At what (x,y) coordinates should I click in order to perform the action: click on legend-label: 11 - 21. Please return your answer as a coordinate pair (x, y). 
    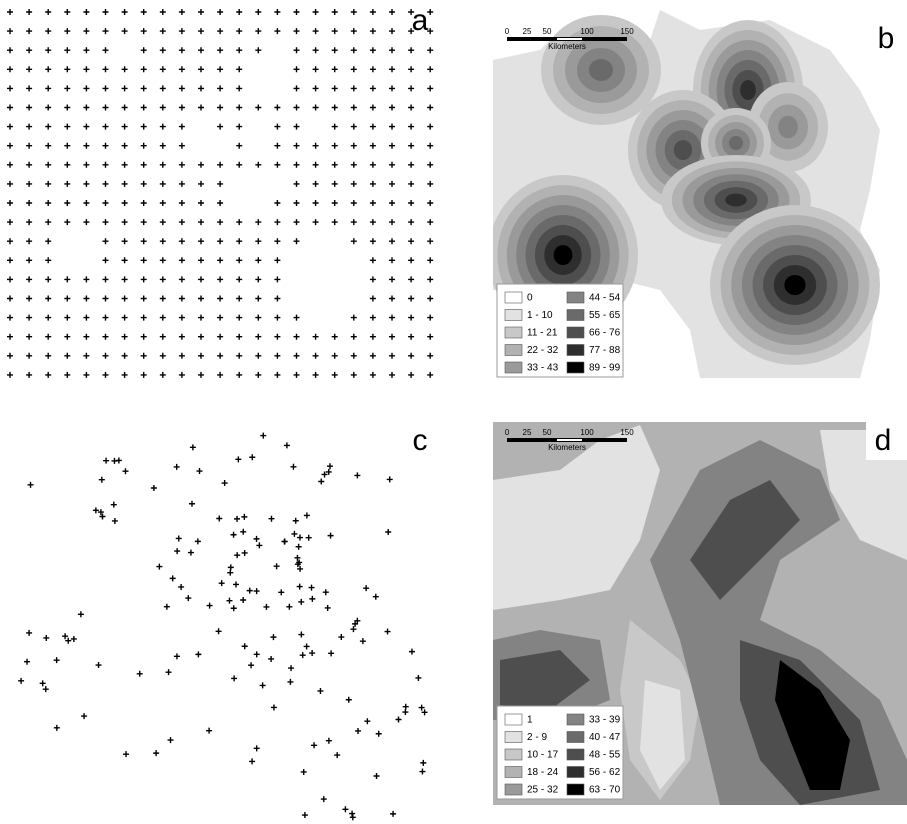
    Looking at the image, I should click on (542, 333).